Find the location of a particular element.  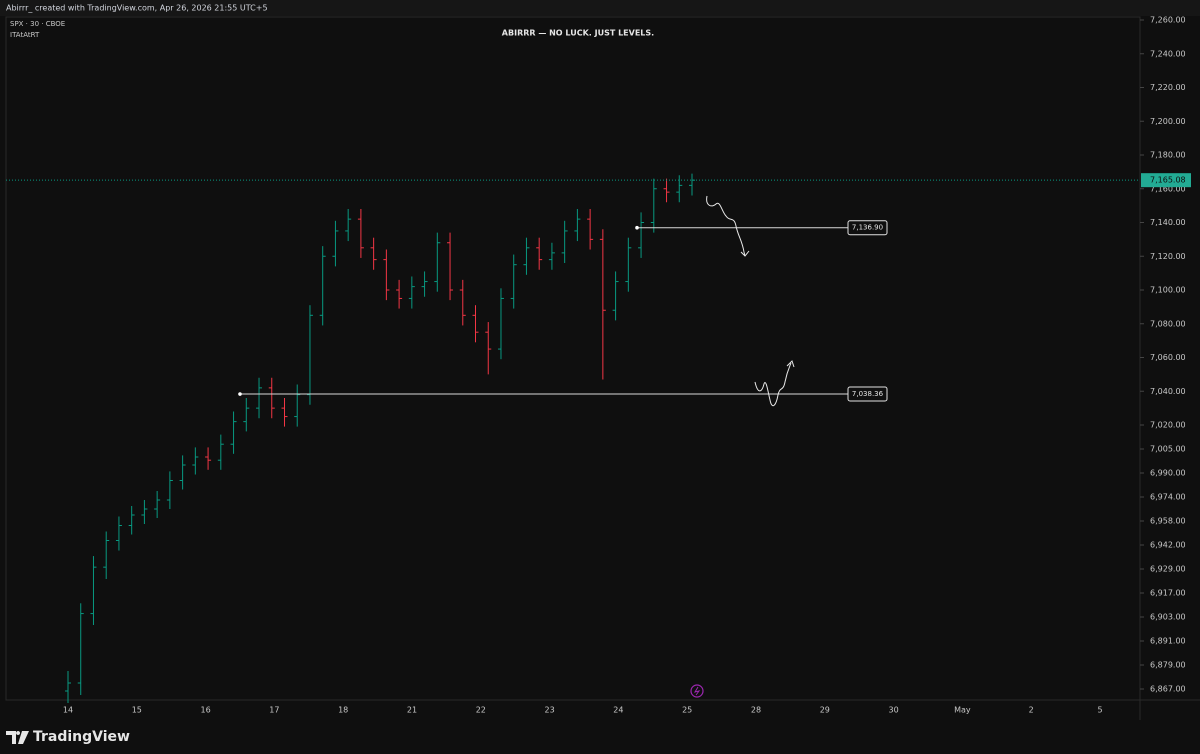

x-tick-label: 30 is located at coordinates (894, 710).